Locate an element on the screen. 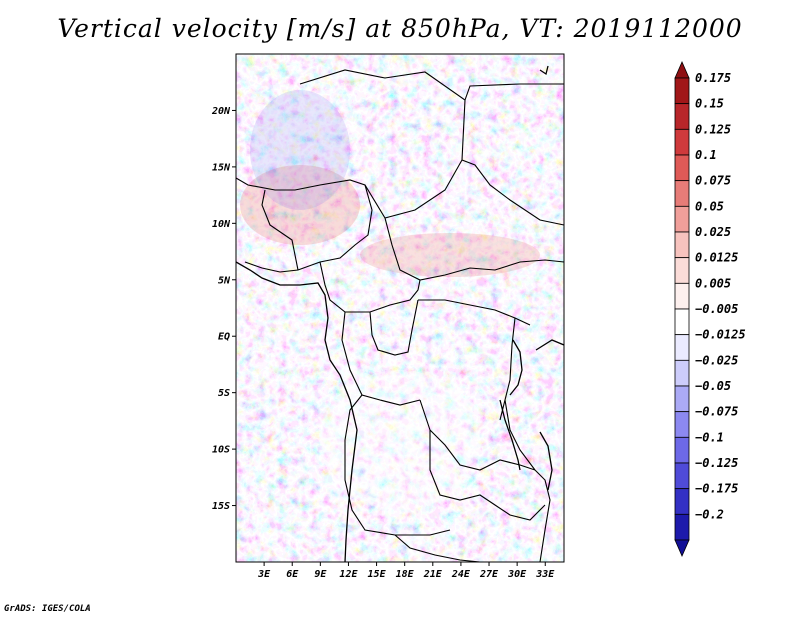 The height and width of the screenshot is (618, 800). lon-tick-label: 21E is located at coordinates (433, 574).